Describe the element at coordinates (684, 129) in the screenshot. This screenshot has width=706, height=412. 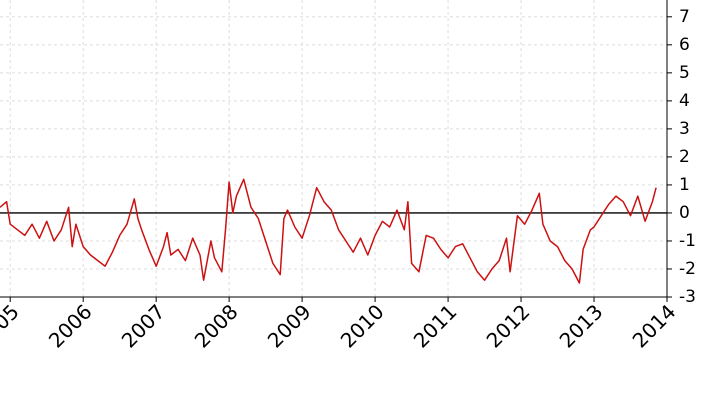
I see `y-tick-label: 3` at that location.